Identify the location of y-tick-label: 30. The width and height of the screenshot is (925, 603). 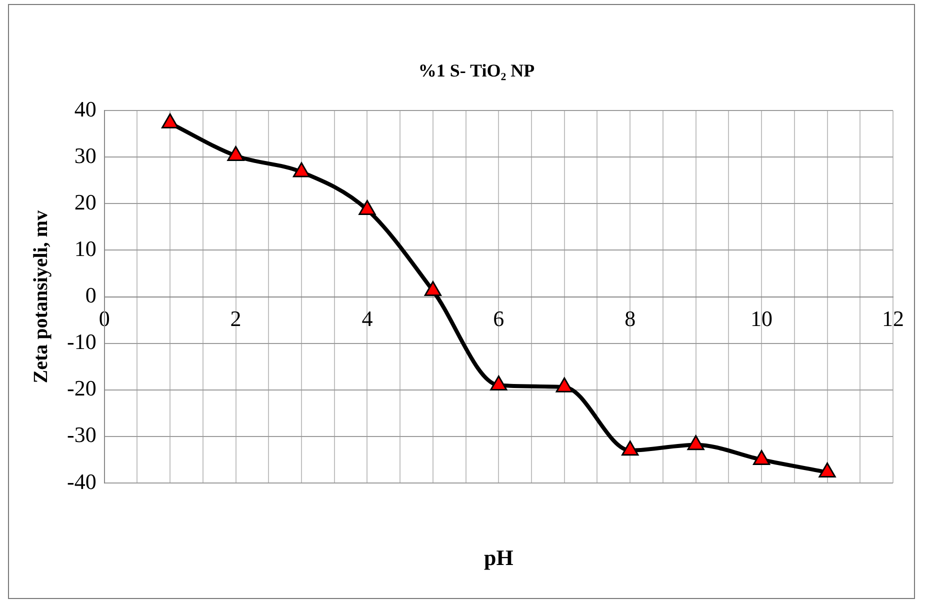
(85, 155).